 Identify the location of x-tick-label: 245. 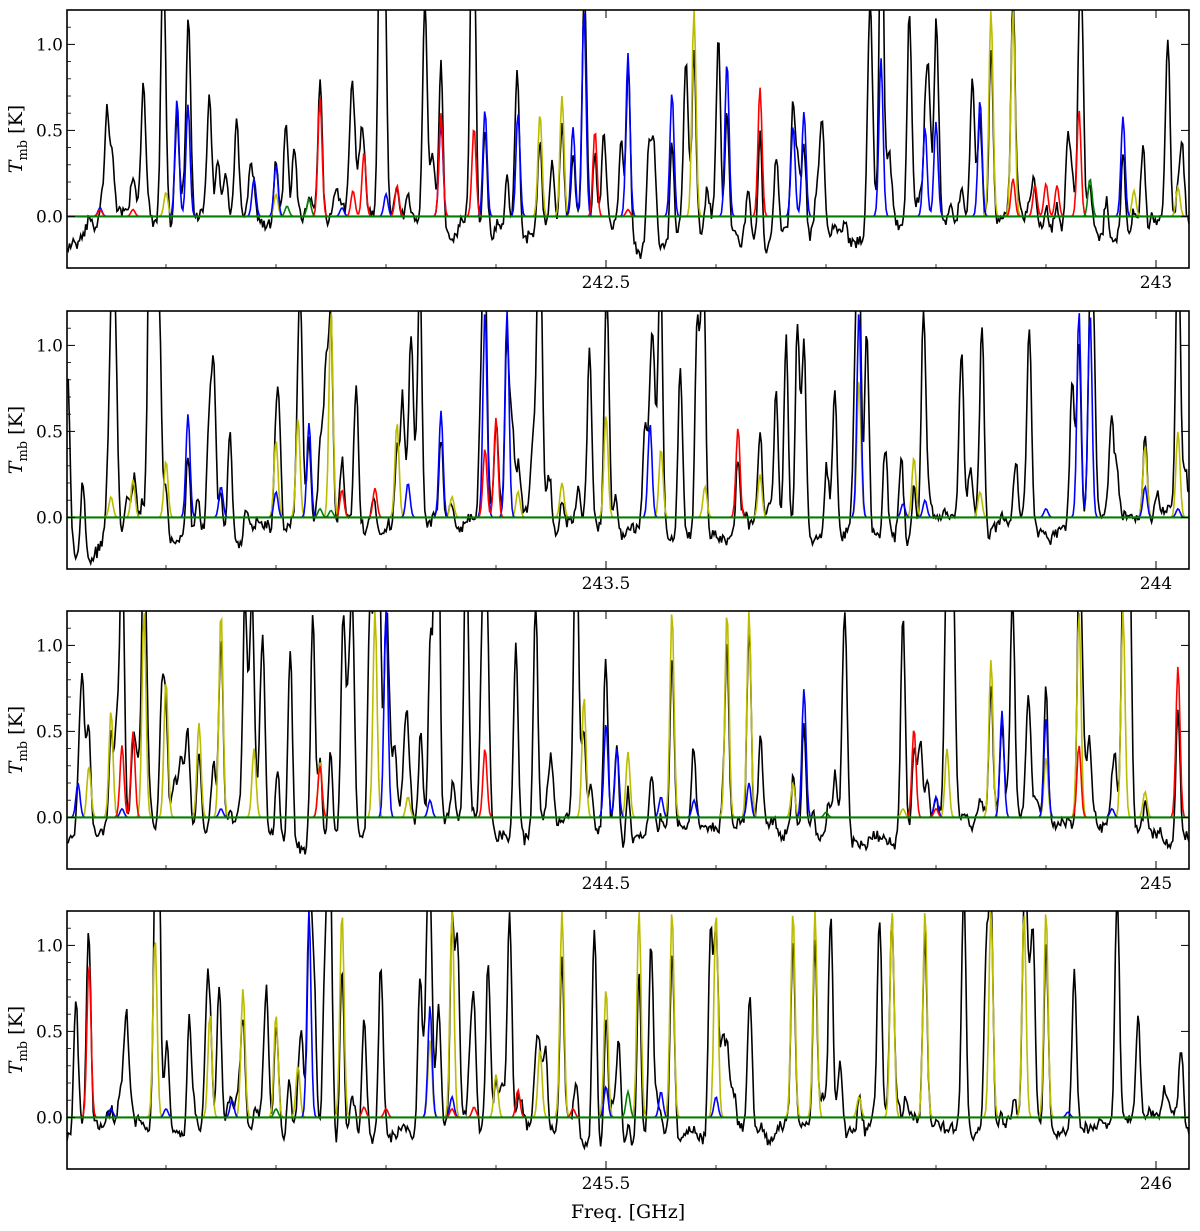
(1156, 884).